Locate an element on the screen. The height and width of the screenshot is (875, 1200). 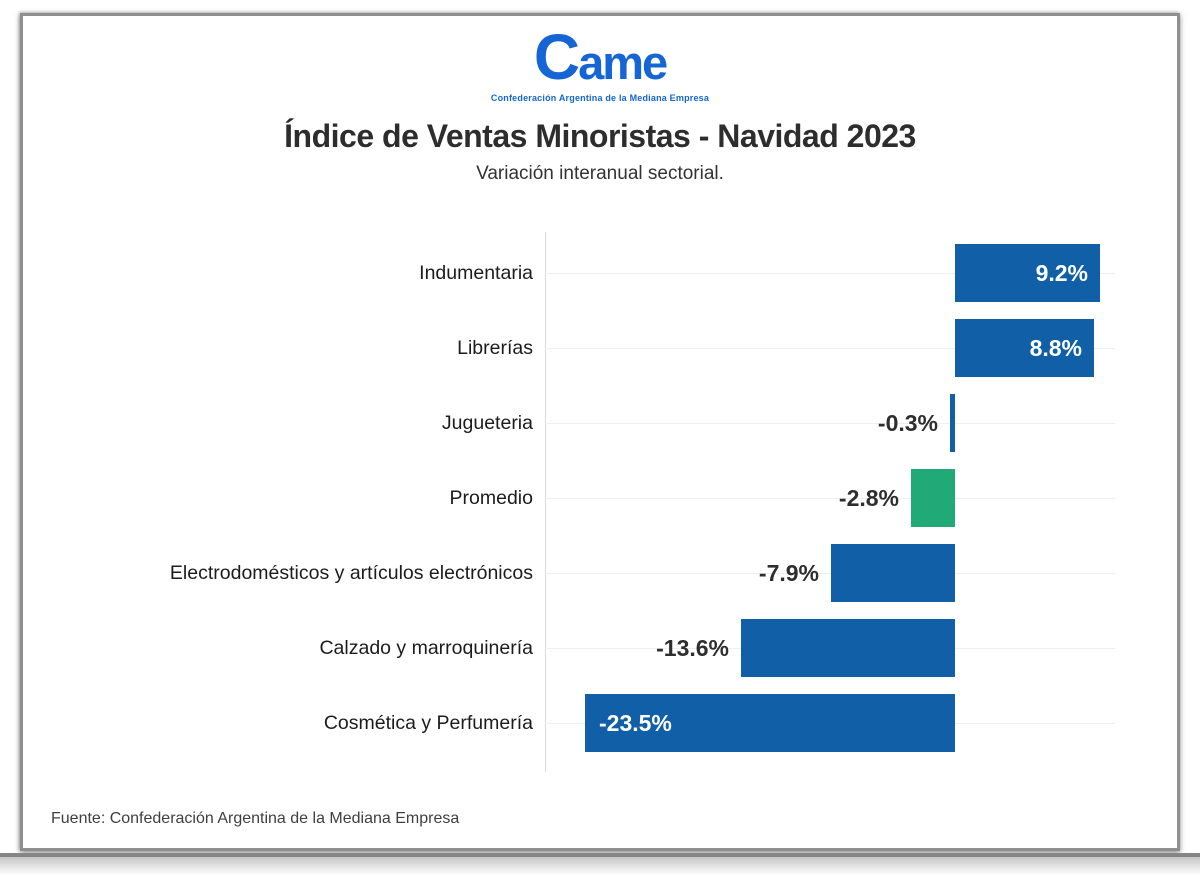
came-logo-wordmark: Came is located at coordinates (600, 57).